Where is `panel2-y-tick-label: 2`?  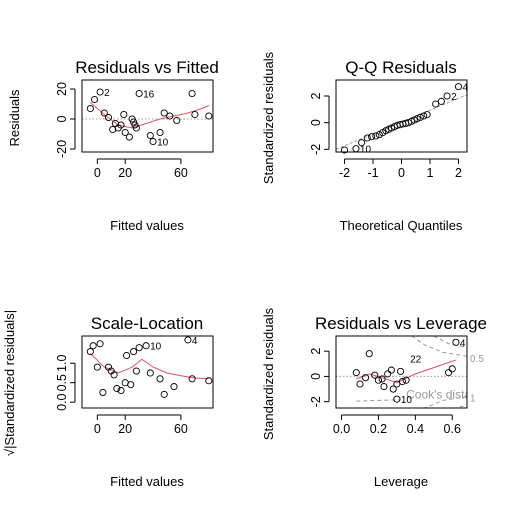 panel2-y-tick-label: 2 is located at coordinates (316, 95).